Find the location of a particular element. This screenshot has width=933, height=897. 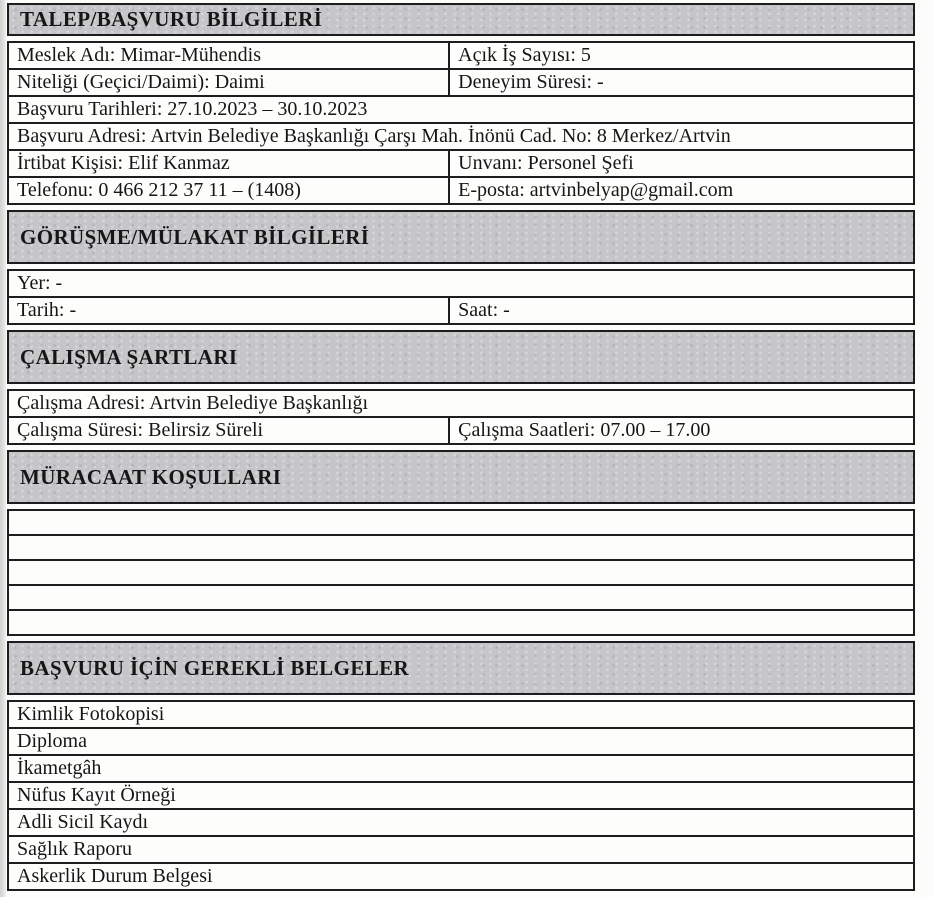

field-nufus-kayit-ornegi: Nüfus Kayıt Örneği is located at coordinates (96, 795).